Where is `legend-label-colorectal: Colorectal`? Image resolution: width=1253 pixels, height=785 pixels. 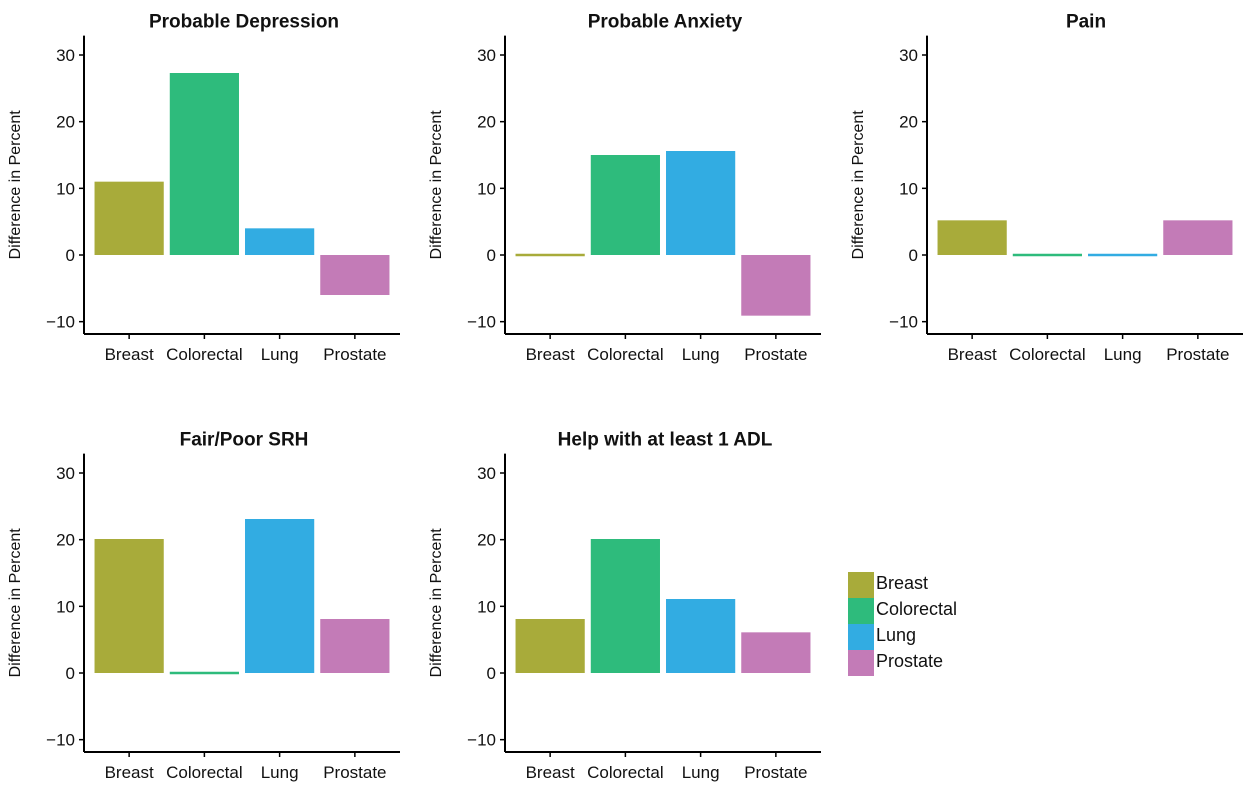 legend-label-colorectal: Colorectal is located at coordinates (917, 609).